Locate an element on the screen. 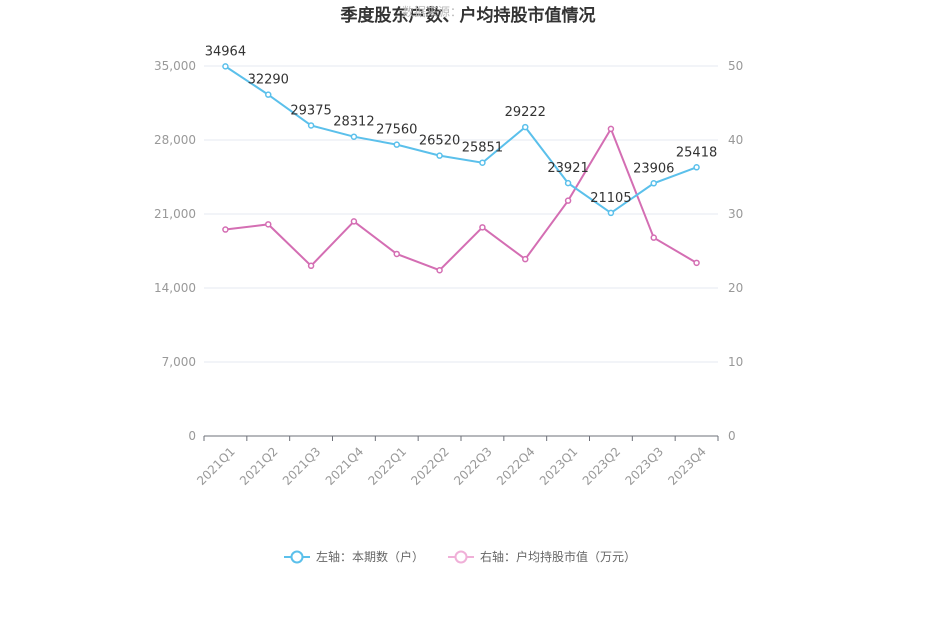 This screenshot has width=935, height=632. chart-title: 季度股东户数、户均持股市值情况 is located at coordinates (468, 15).